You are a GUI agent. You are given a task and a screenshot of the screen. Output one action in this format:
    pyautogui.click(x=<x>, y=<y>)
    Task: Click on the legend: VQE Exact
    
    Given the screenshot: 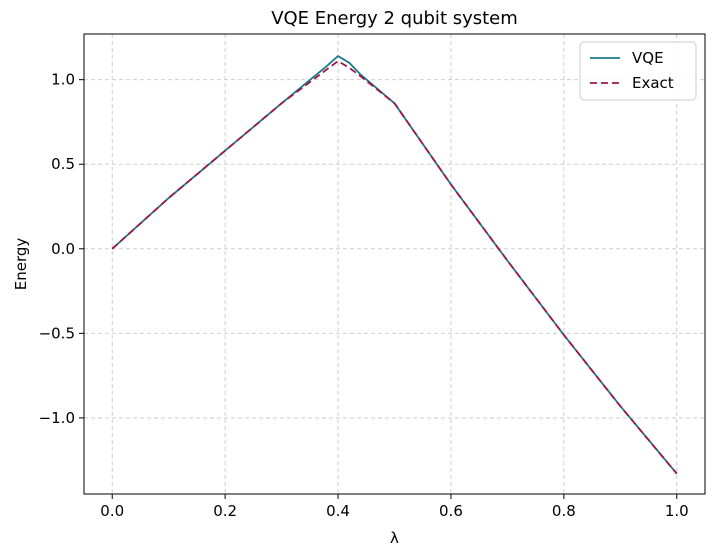 What is the action you would take?
    pyautogui.click(x=638, y=71)
    